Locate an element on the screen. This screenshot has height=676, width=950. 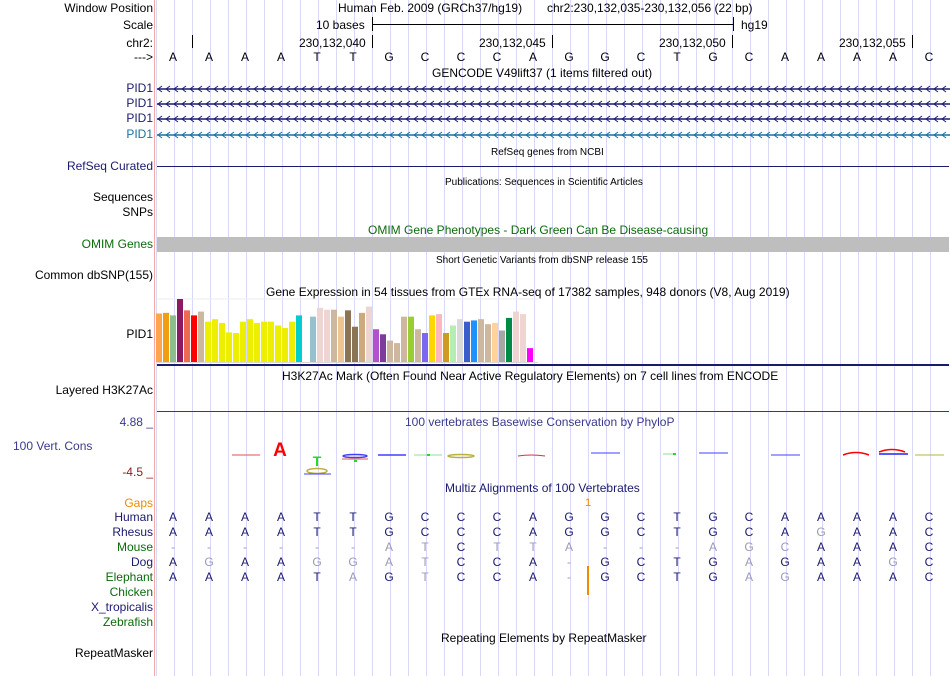
multiz-track-title: Multiz Alignments of 100 Vertebrates is located at coordinates (542, 488).